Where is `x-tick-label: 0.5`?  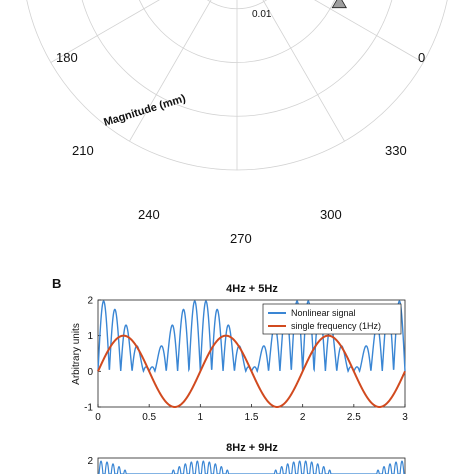
x-tick-label: 0.5 is located at coordinates (149, 417).